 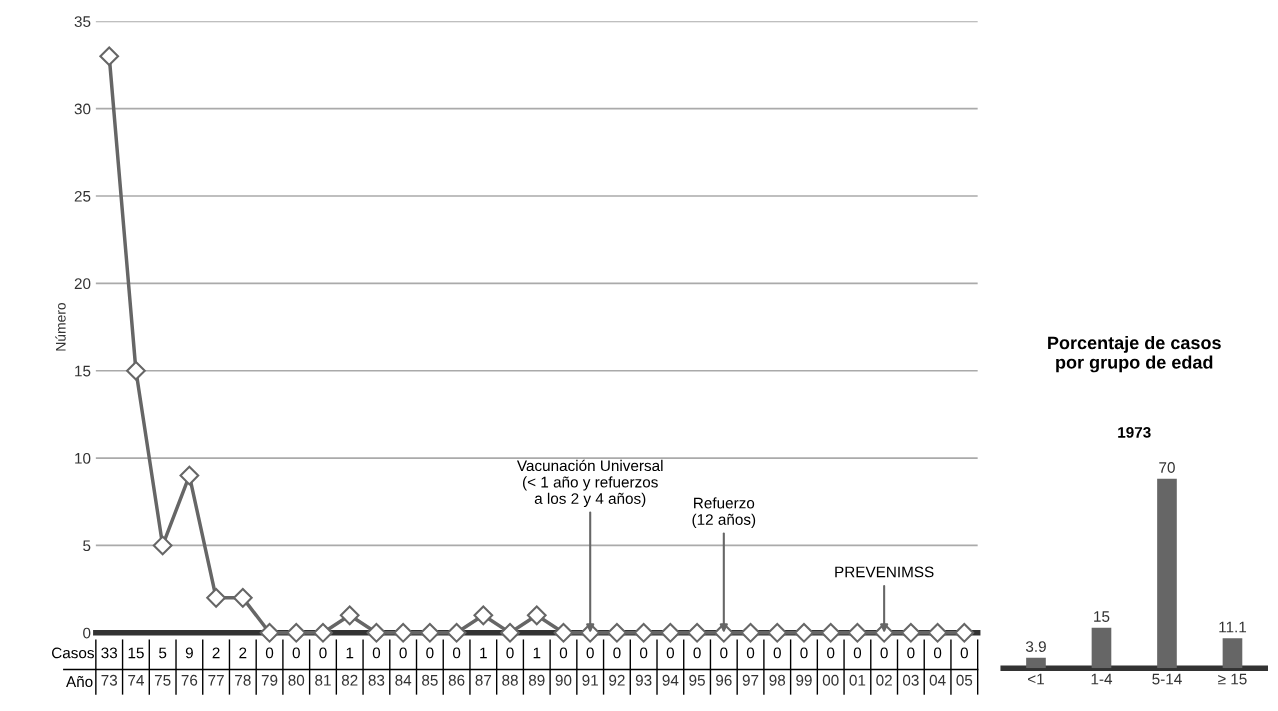 What do you see at coordinates (910, 680) in the screenshot?
I see `x-tick-label: 03` at bounding box center [910, 680].